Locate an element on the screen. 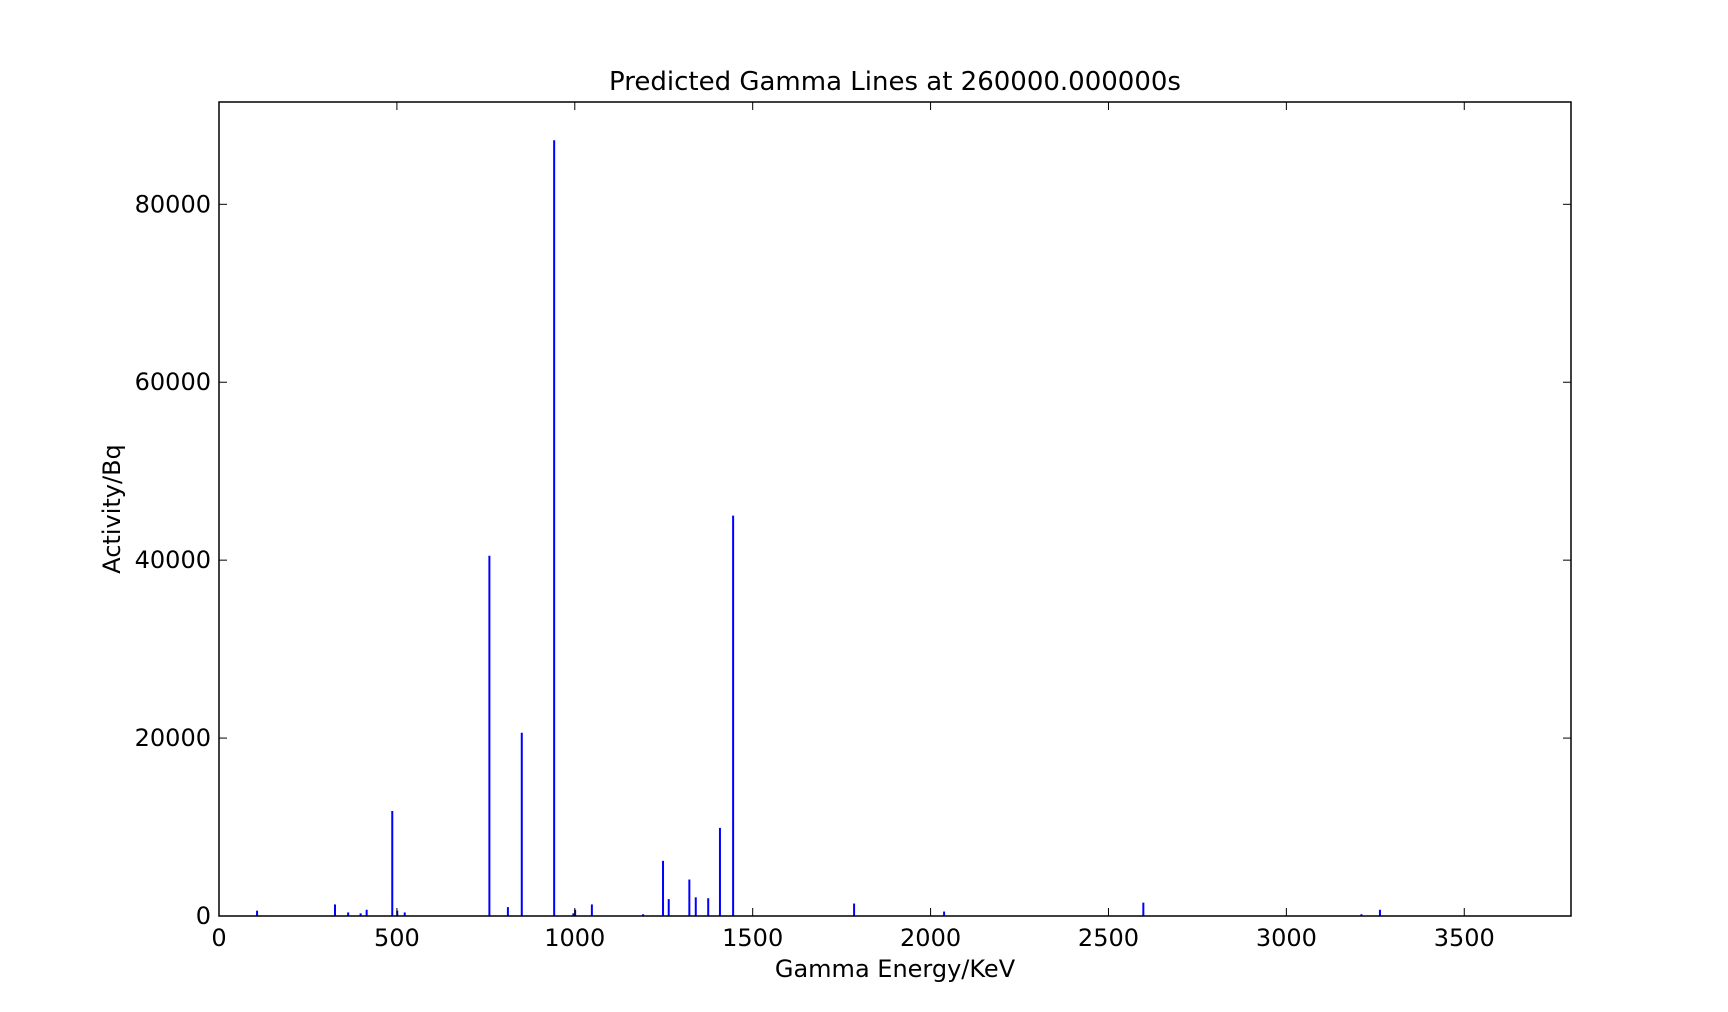  x-tick-label: 3000 is located at coordinates (1286, 938).